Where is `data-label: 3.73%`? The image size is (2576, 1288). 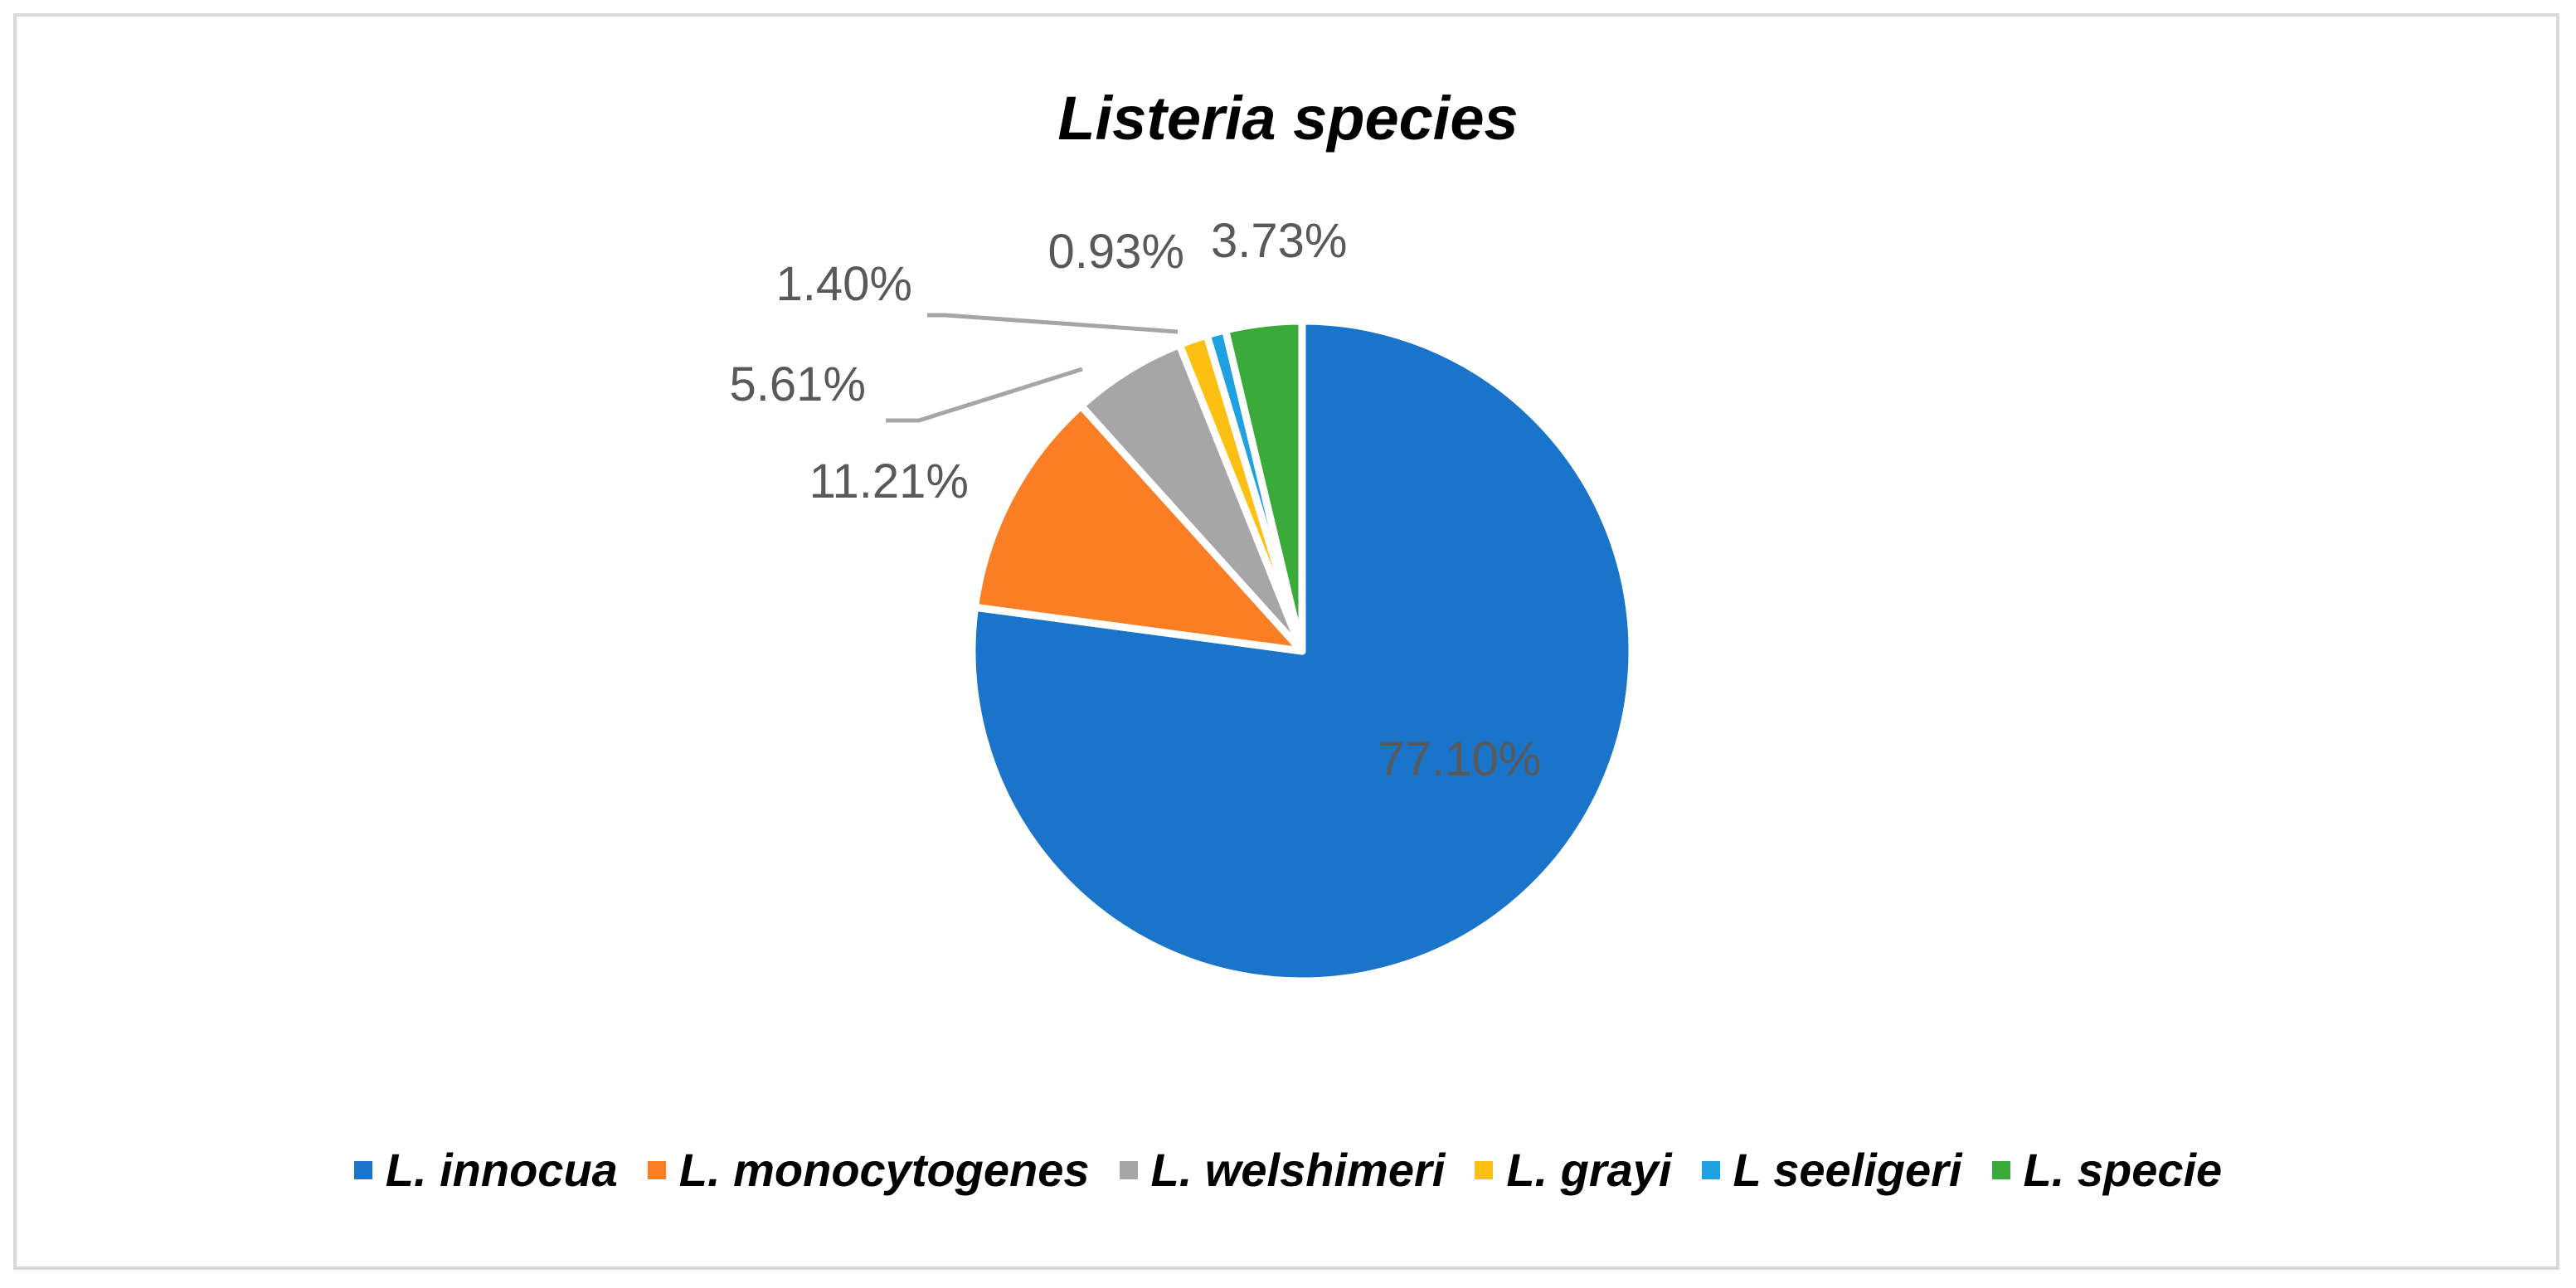 data-label: 3.73% is located at coordinates (1279, 241).